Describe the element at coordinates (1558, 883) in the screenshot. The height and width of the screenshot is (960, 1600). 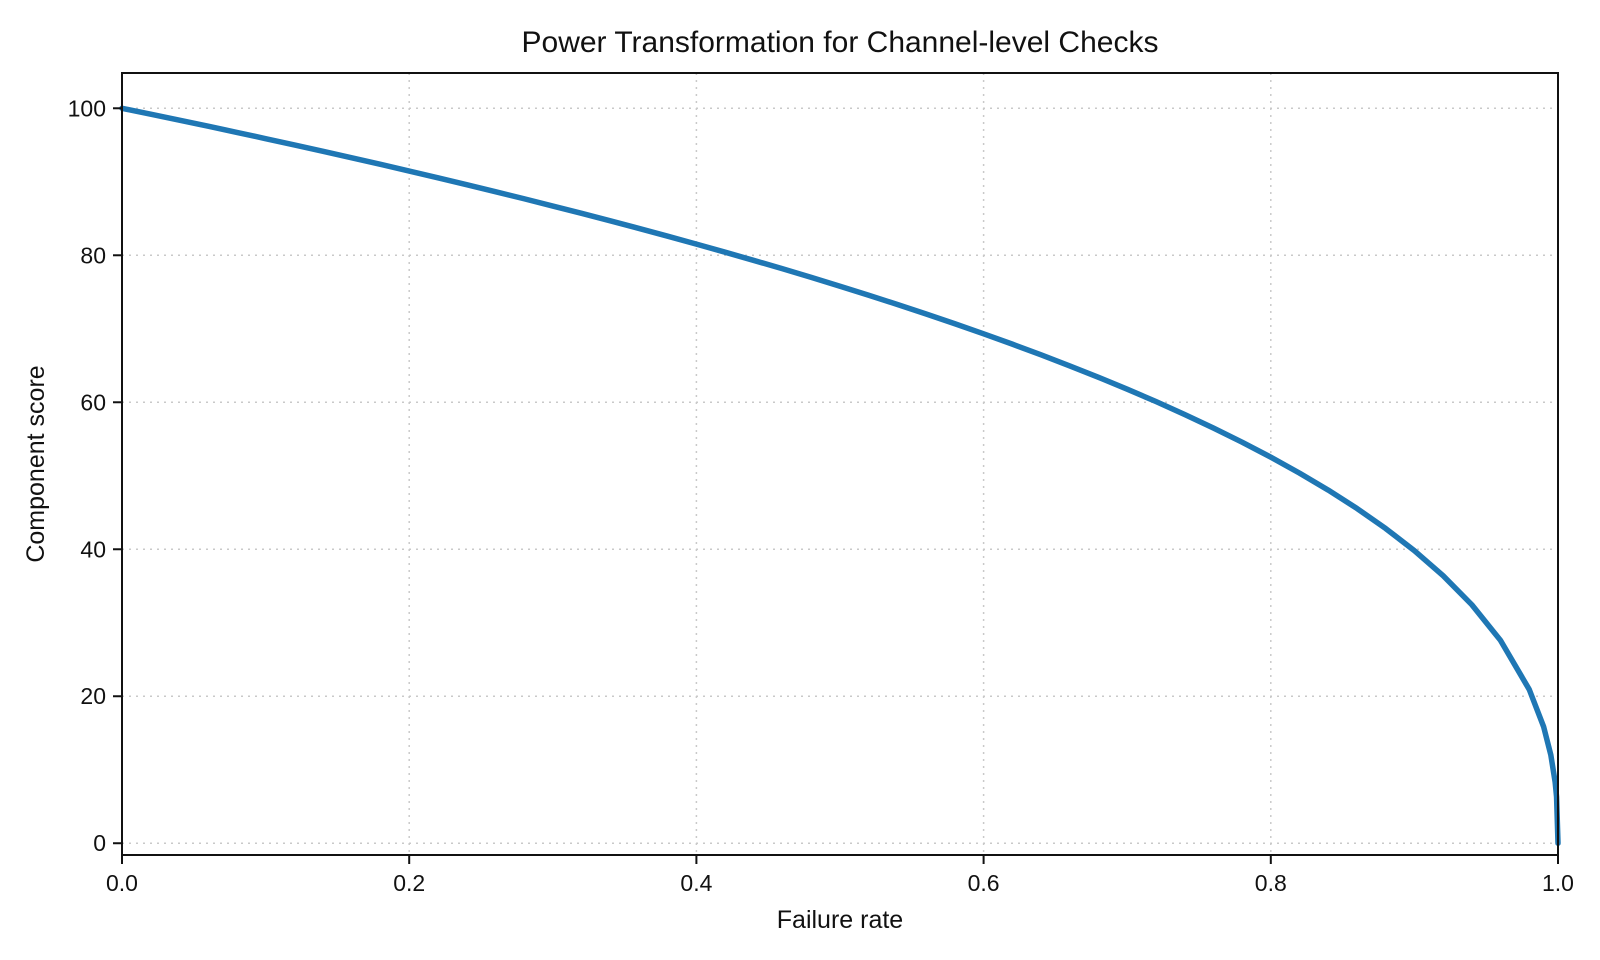
I see `x-tick-label: 1.0` at that location.